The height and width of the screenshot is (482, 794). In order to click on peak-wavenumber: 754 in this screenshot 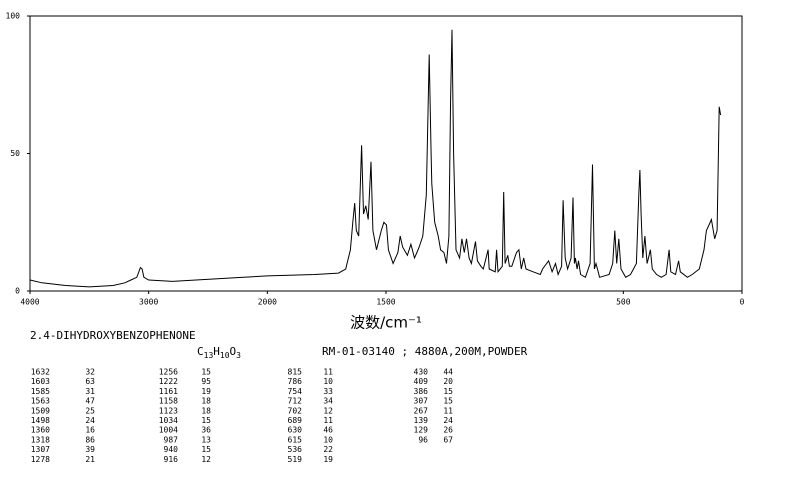, I will do `click(295, 391)`.